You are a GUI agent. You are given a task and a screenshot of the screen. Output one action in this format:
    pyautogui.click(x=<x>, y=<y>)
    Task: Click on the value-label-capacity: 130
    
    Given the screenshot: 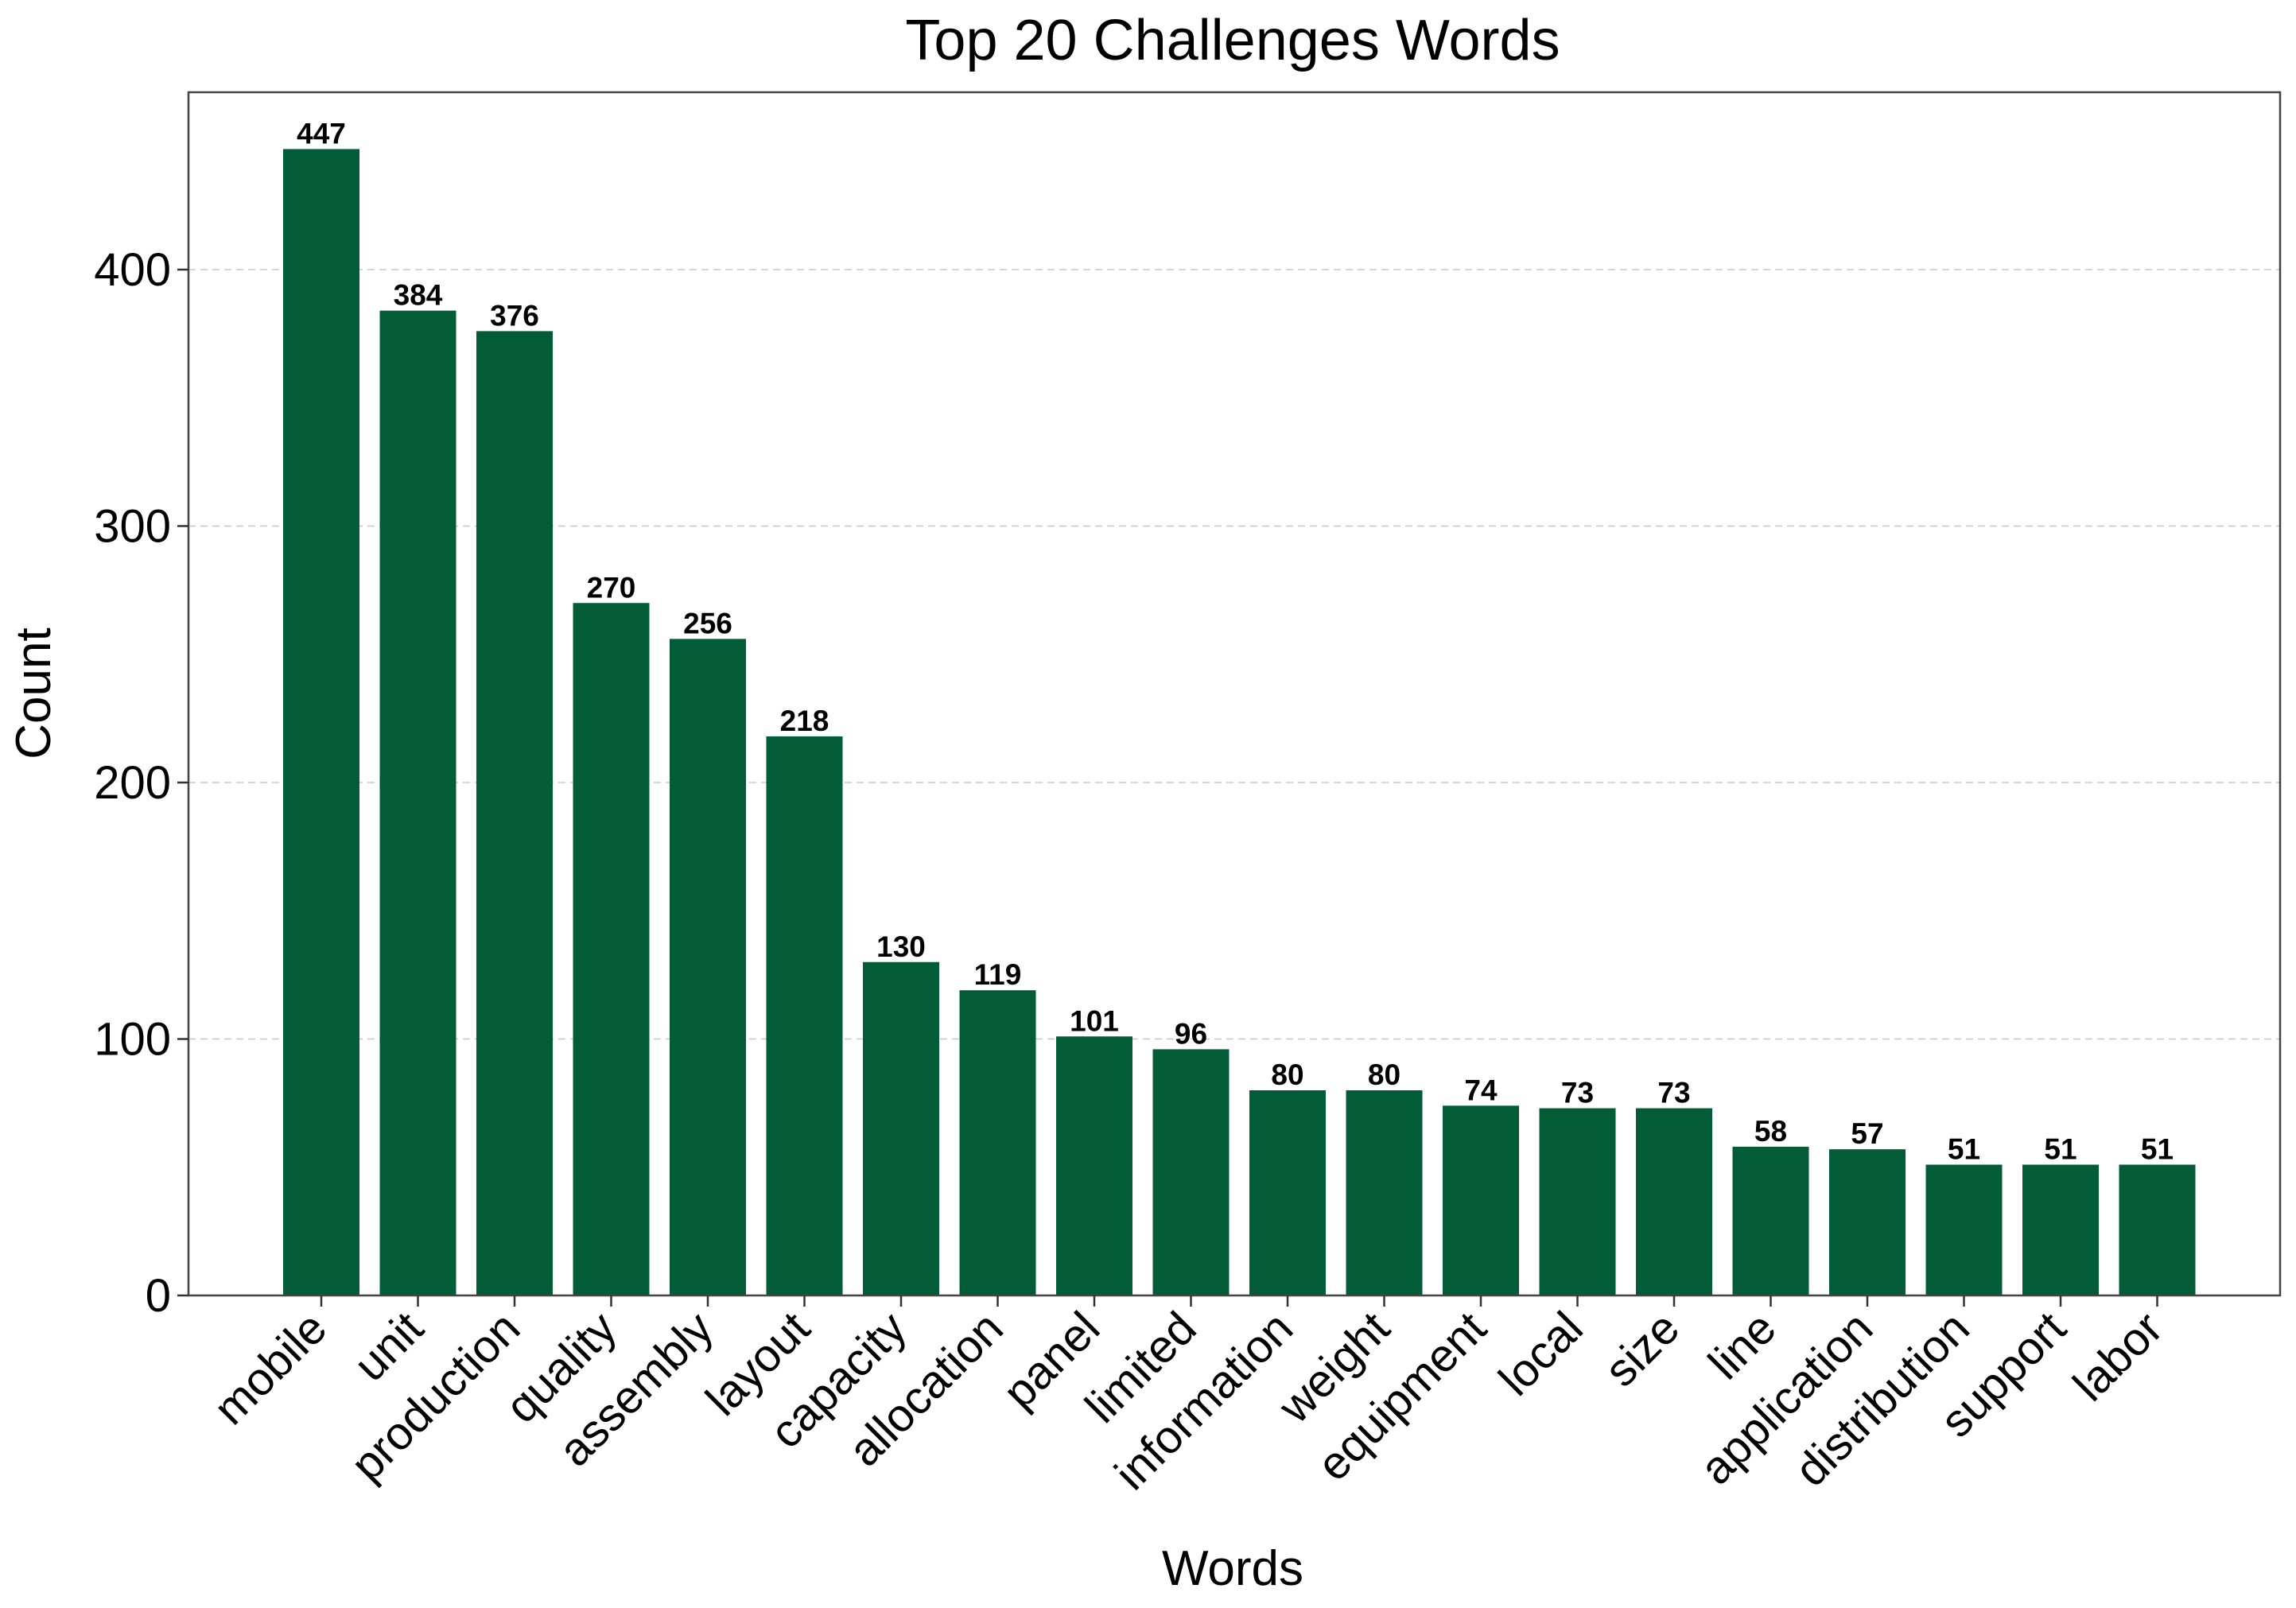 What is the action you would take?
    pyautogui.click(x=901, y=946)
    